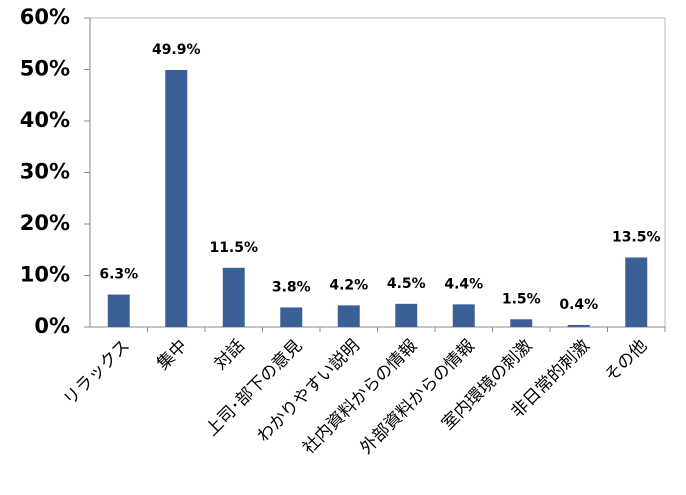 Image resolution: width=686 pixels, height=495 pixels. Describe the element at coordinates (45, 17) in the screenshot. I see `y-tick-label: 60%` at that location.